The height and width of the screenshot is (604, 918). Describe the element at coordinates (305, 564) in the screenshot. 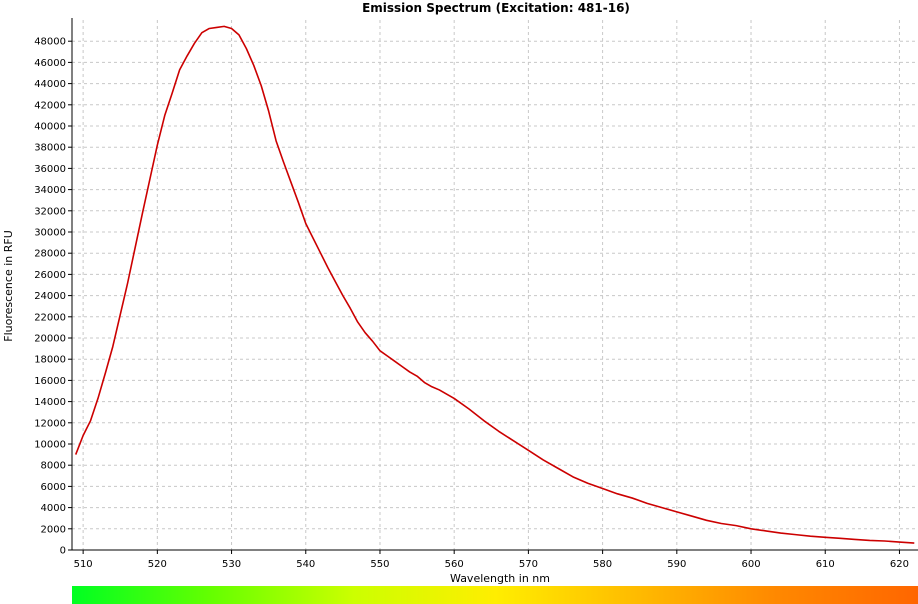

I see `x-tick-label: 540` at that location.